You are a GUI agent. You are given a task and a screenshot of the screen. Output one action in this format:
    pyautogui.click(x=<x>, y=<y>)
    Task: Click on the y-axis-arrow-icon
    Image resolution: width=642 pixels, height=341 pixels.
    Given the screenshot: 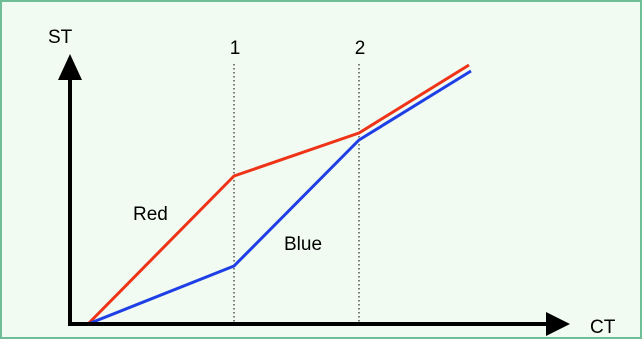 What is the action you would take?
    pyautogui.click(x=70, y=67)
    